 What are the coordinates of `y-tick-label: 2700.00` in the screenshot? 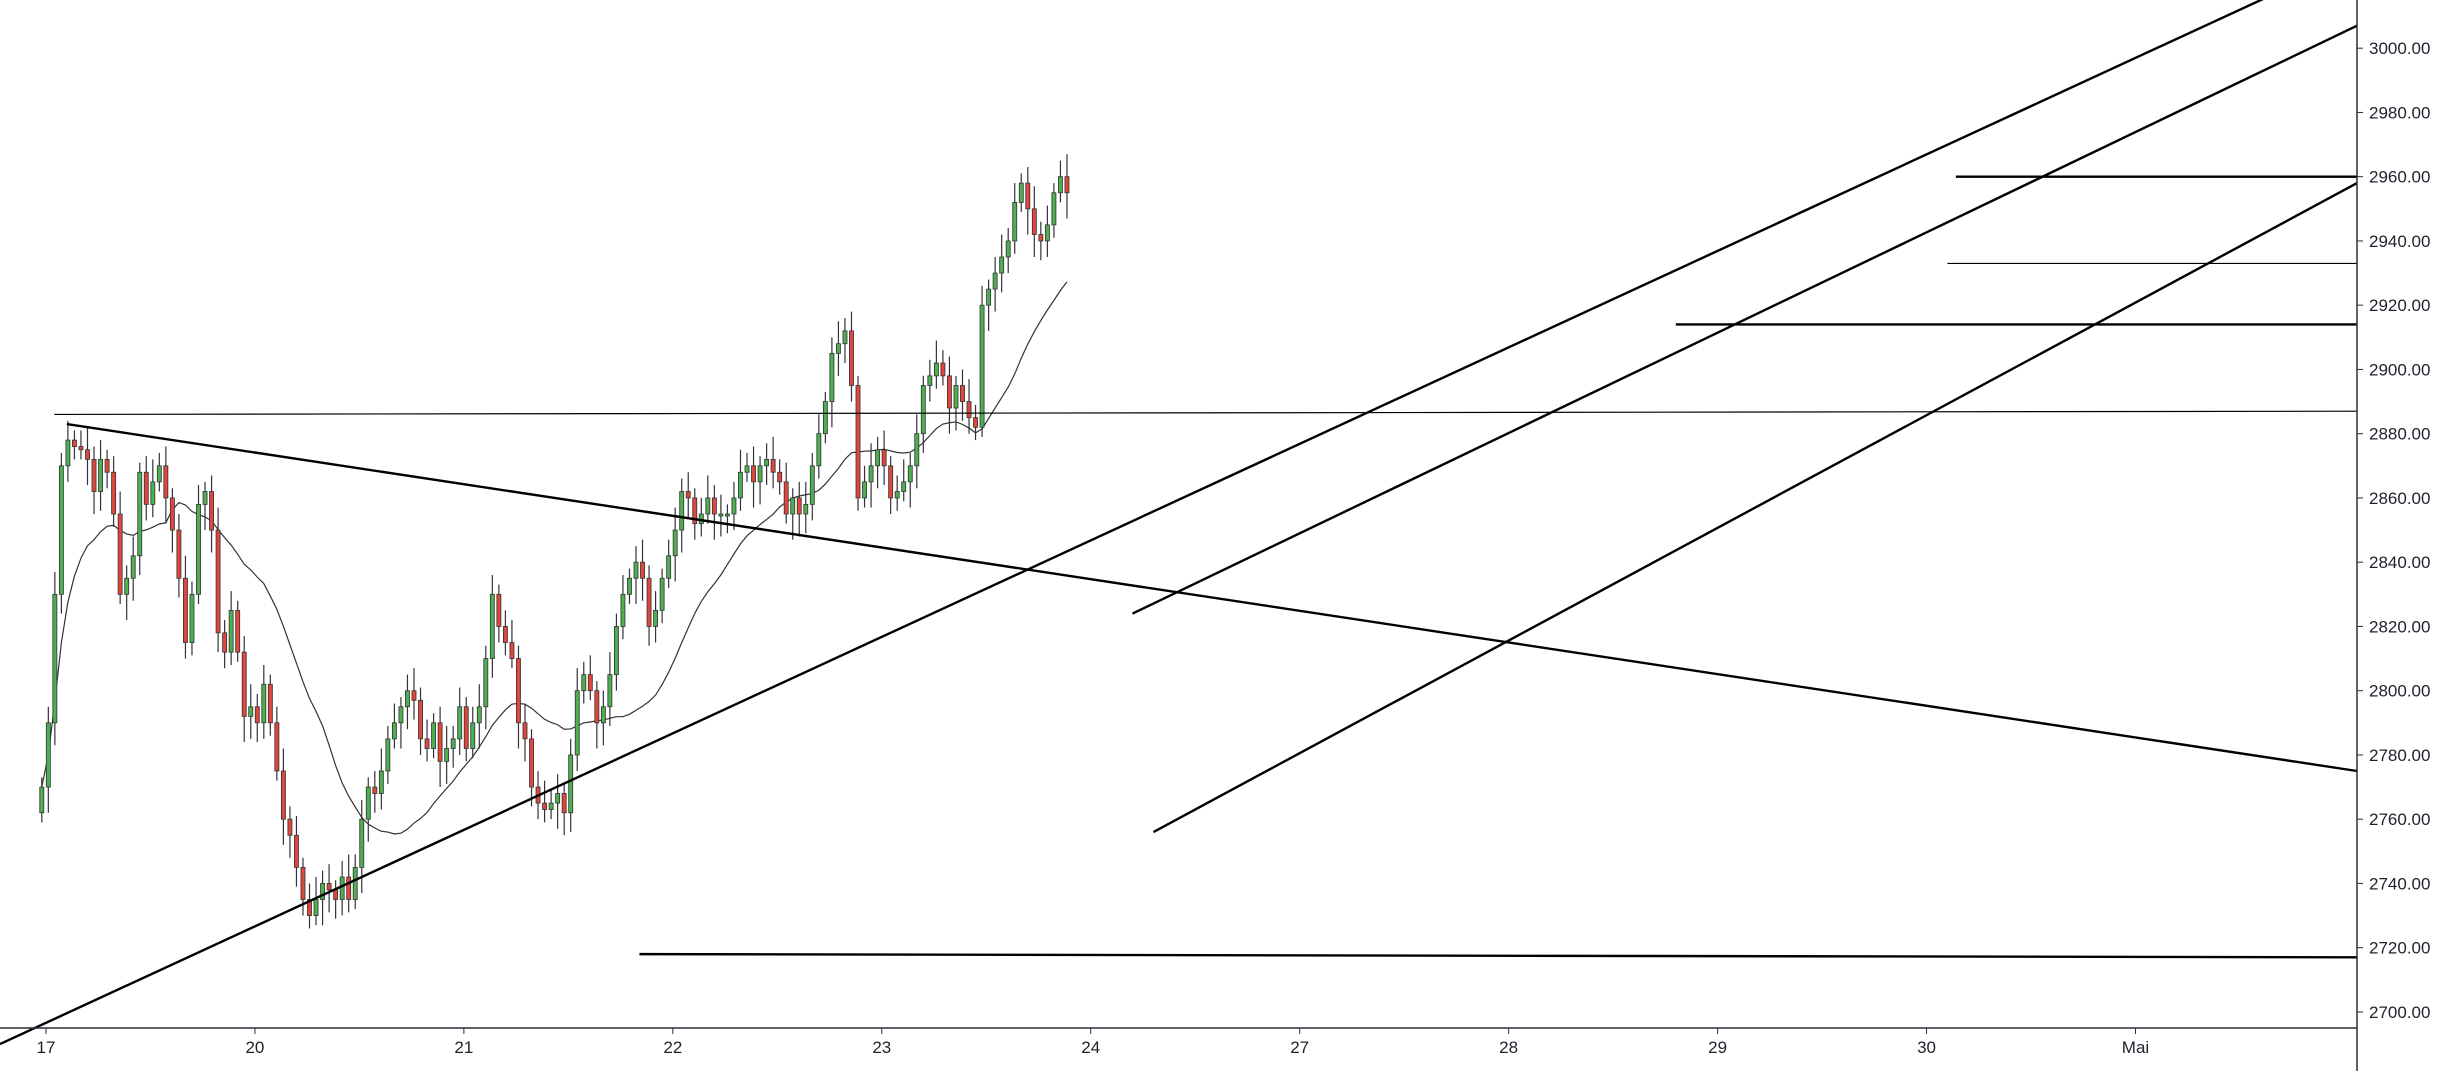 It's located at (2399, 1012).